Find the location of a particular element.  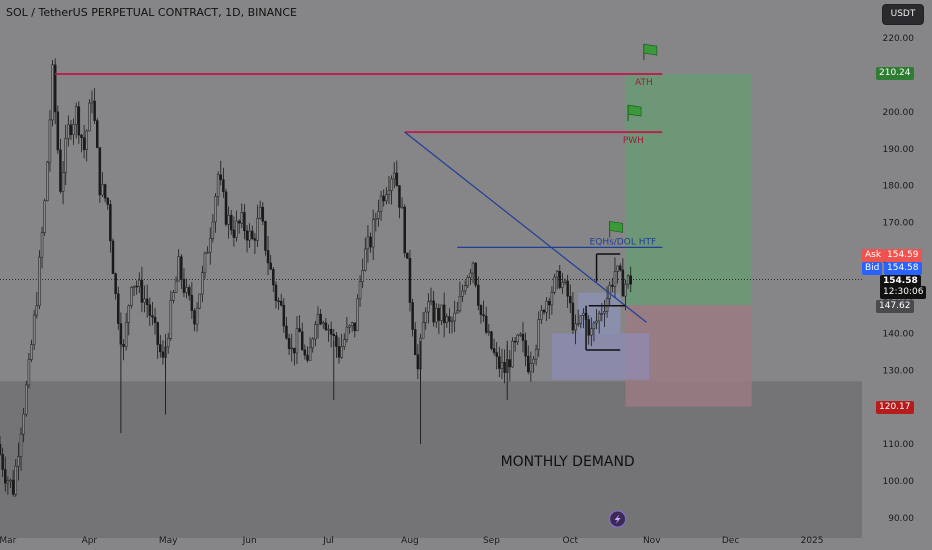

tradingview-lightning-icon is located at coordinates (618, 519).